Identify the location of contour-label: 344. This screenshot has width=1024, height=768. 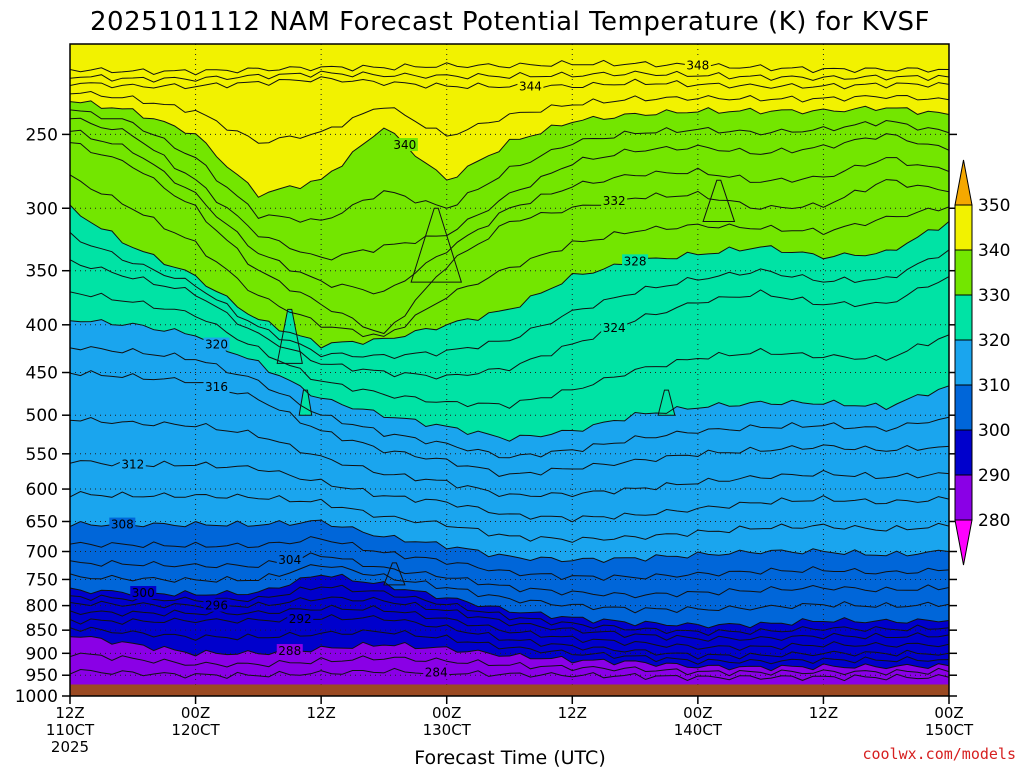
(530, 86).